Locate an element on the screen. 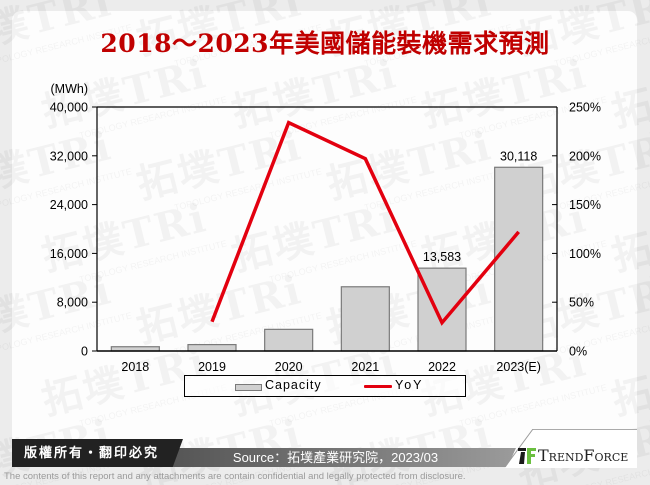 The image size is (650, 485). y2-tick-label: 200% is located at coordinates (585, 156).